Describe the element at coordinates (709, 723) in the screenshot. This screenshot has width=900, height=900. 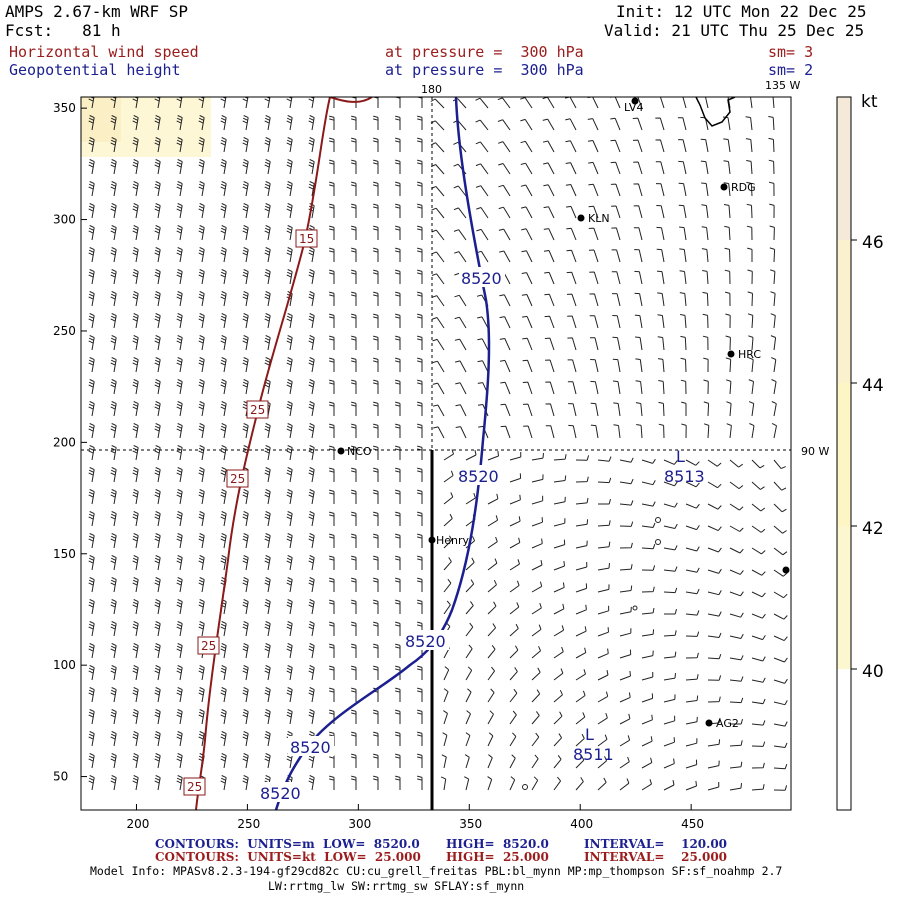
I see `station-dot-ag2` at that location.